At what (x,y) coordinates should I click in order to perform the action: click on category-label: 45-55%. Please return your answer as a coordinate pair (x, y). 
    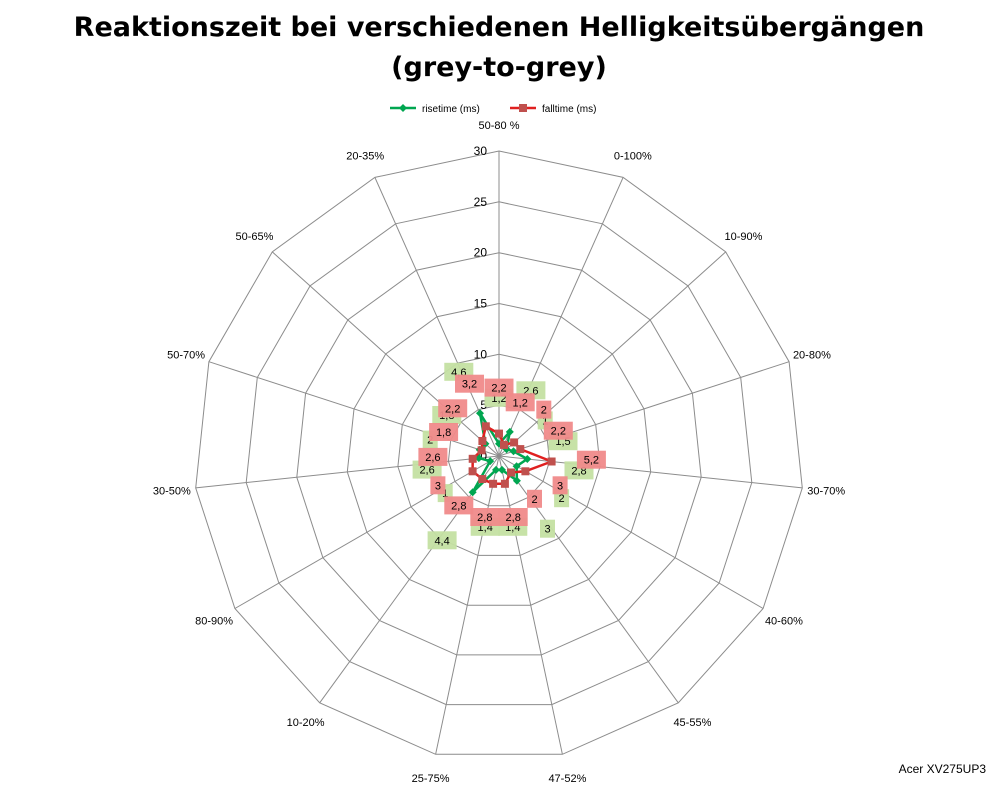
    Looking at the image, I should click on (692, 723).